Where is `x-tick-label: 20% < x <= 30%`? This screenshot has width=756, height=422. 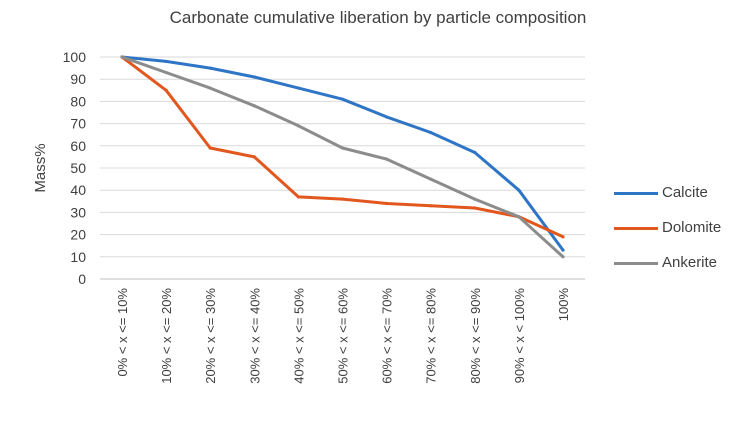 x-tick-label: 20% < x <= 30% is located at coordinates (210, 336).